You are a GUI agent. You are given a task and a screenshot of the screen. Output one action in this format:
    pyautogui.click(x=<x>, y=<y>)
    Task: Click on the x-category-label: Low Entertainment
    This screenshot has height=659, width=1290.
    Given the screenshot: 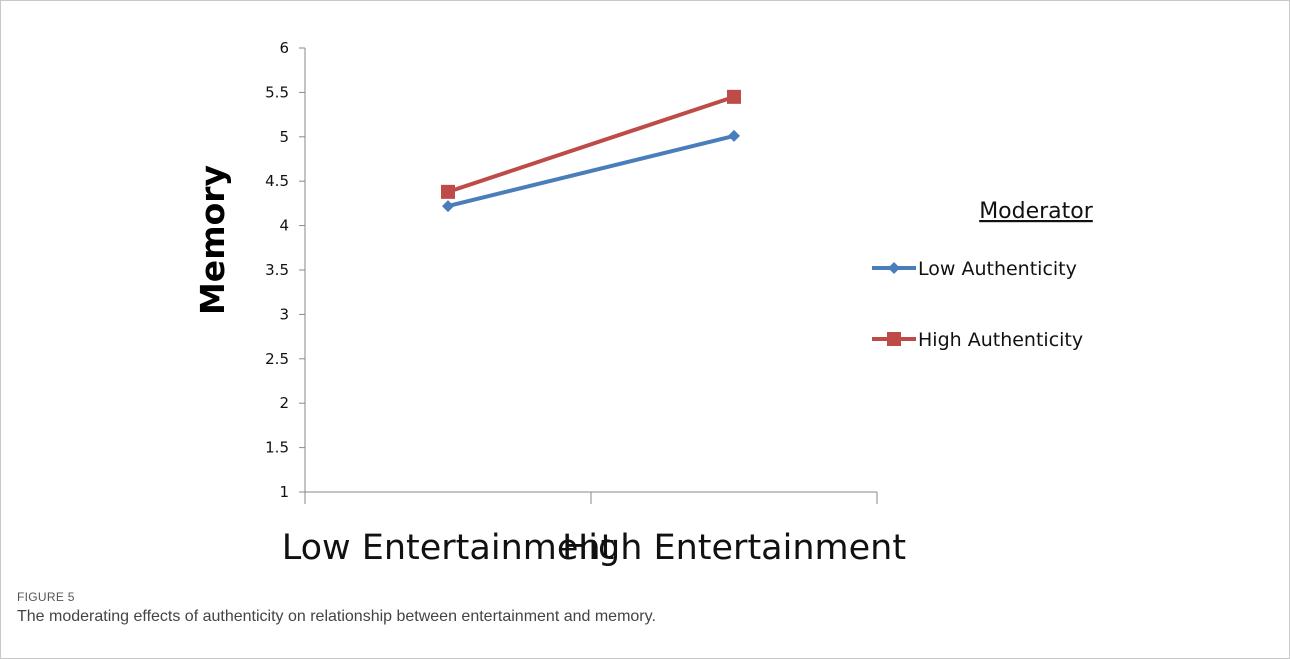 What is the action you would take?
    pyautogui.click(x=448, y=548)
    